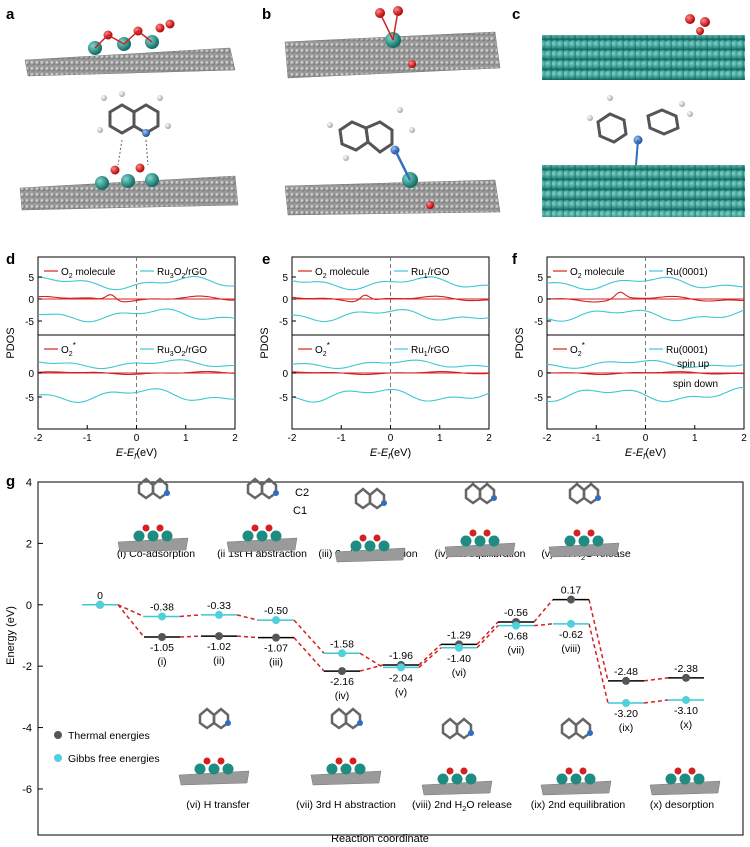  I want to click on state-label: (viii), so click(570, 649).